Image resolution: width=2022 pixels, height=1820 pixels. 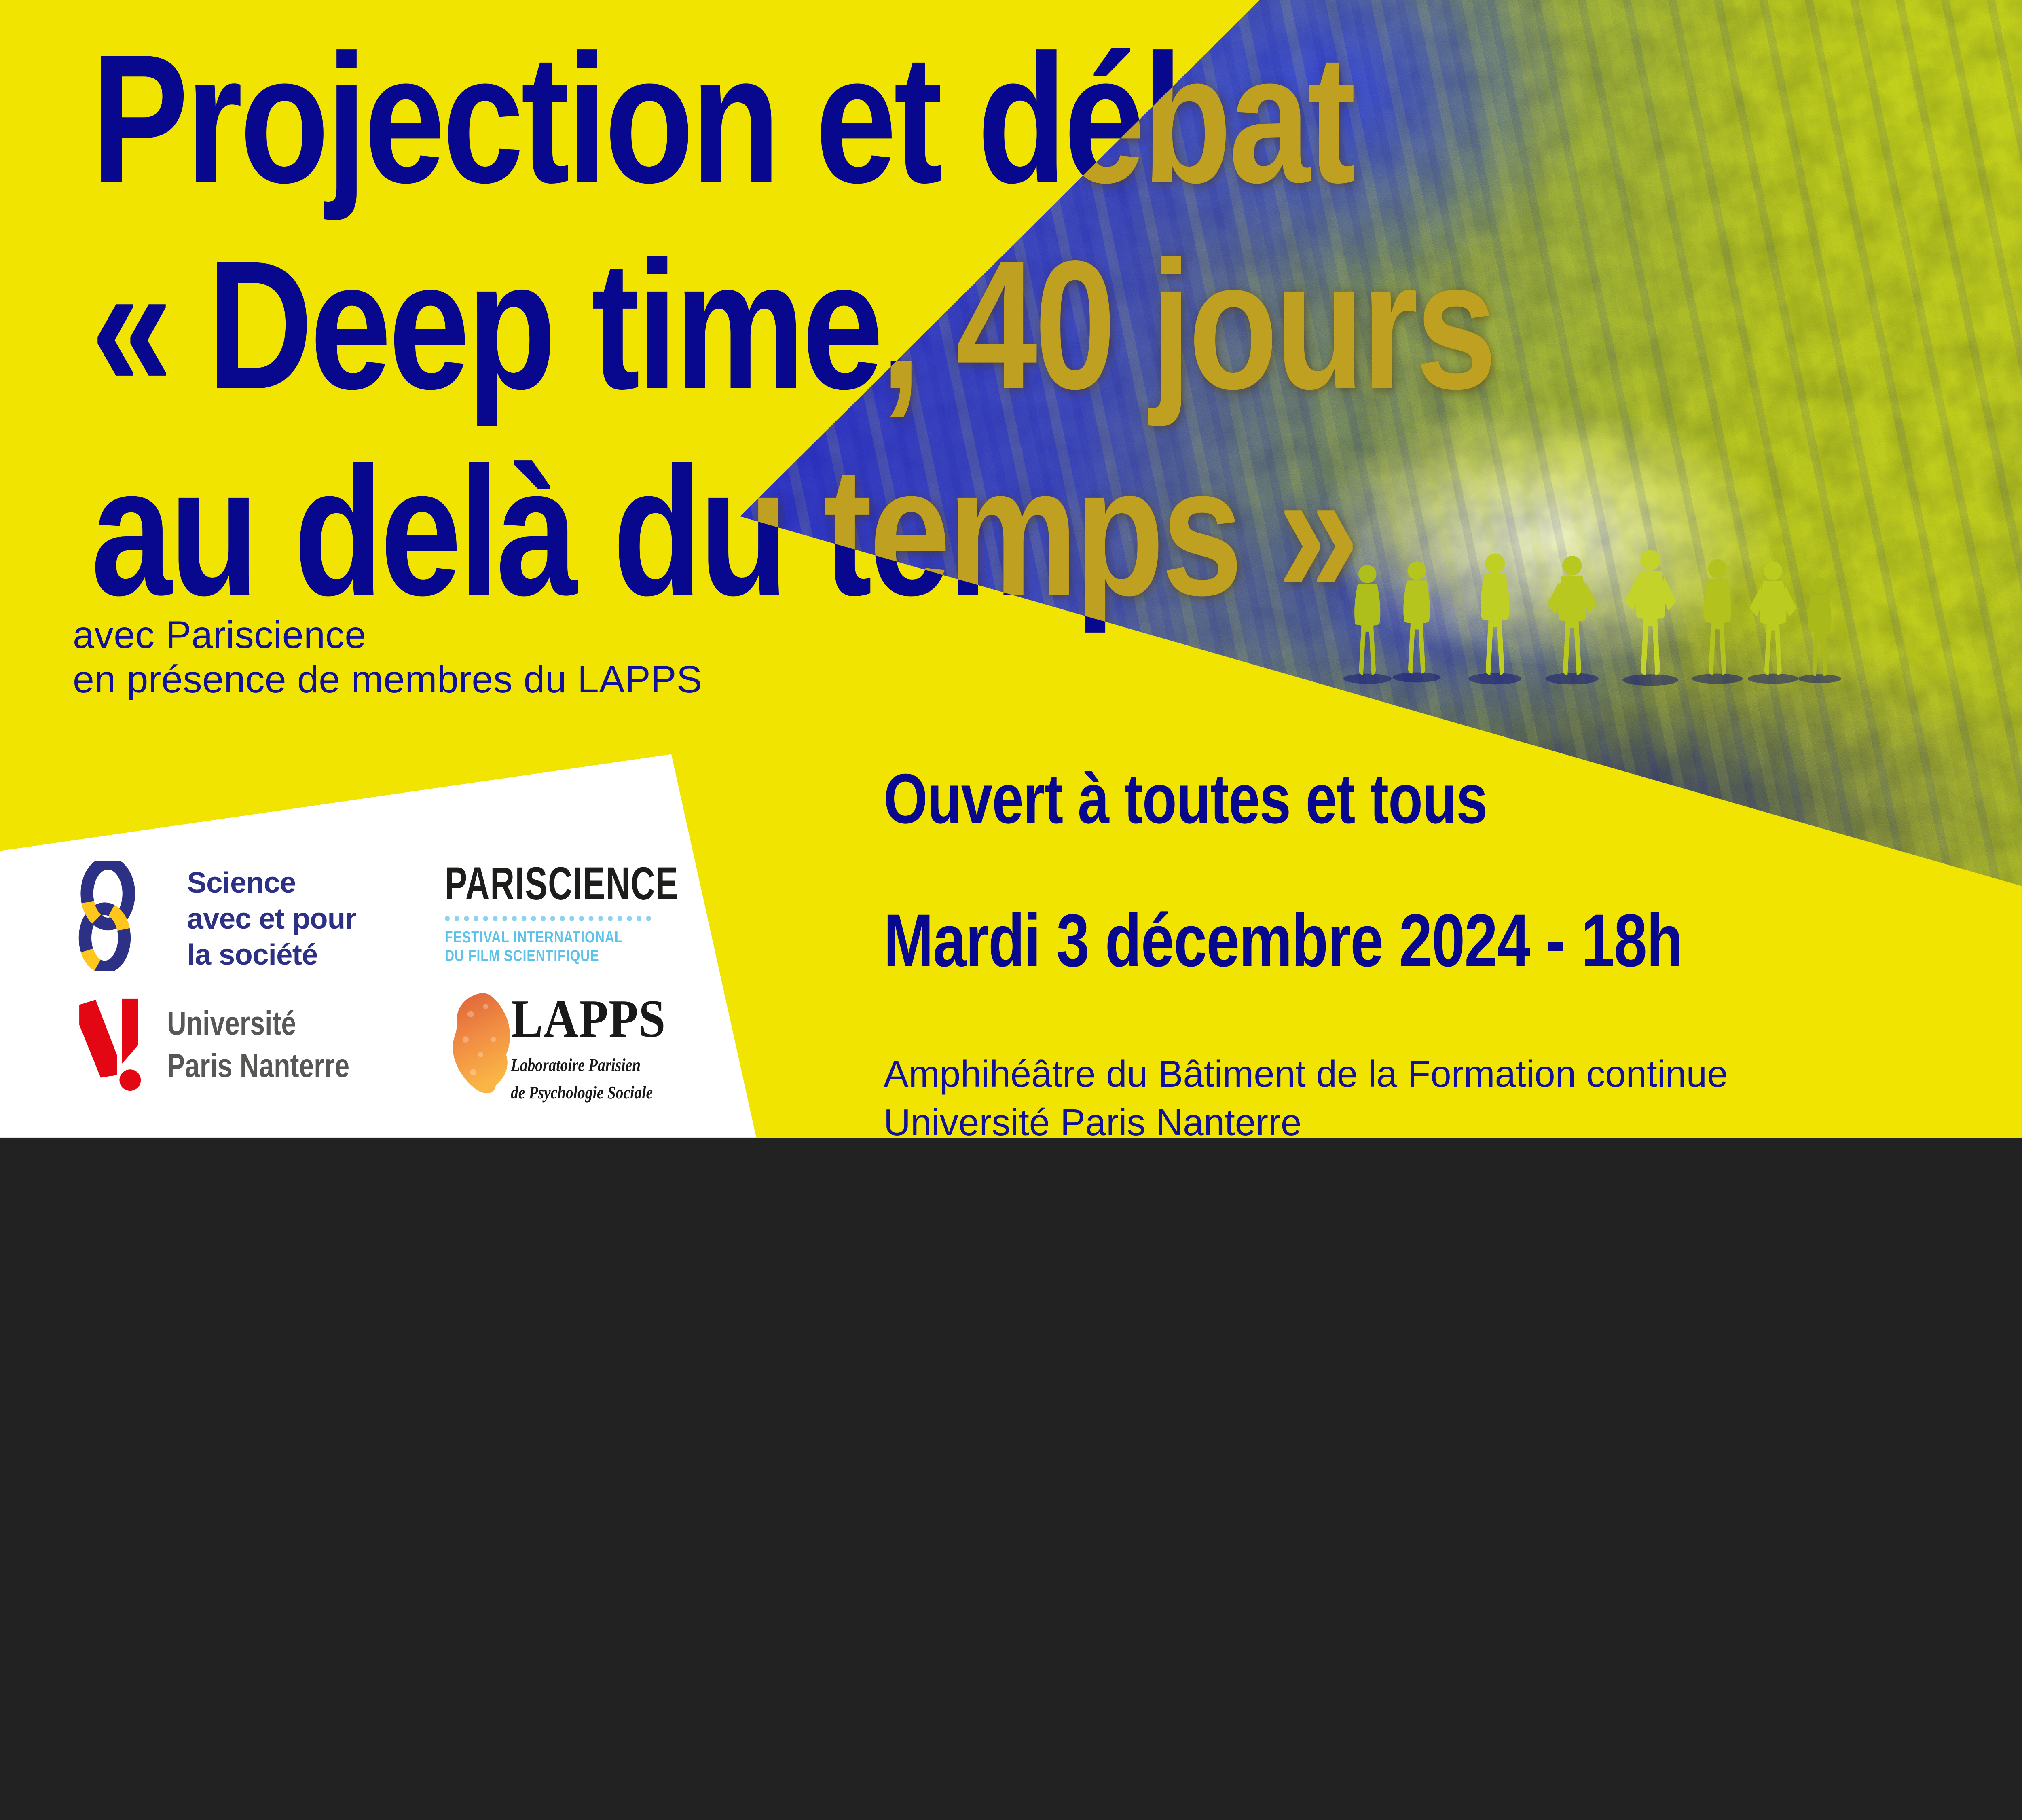 I want to click on pariscience-wordmark: PARISCIENCE, so click(x=562, y=883).